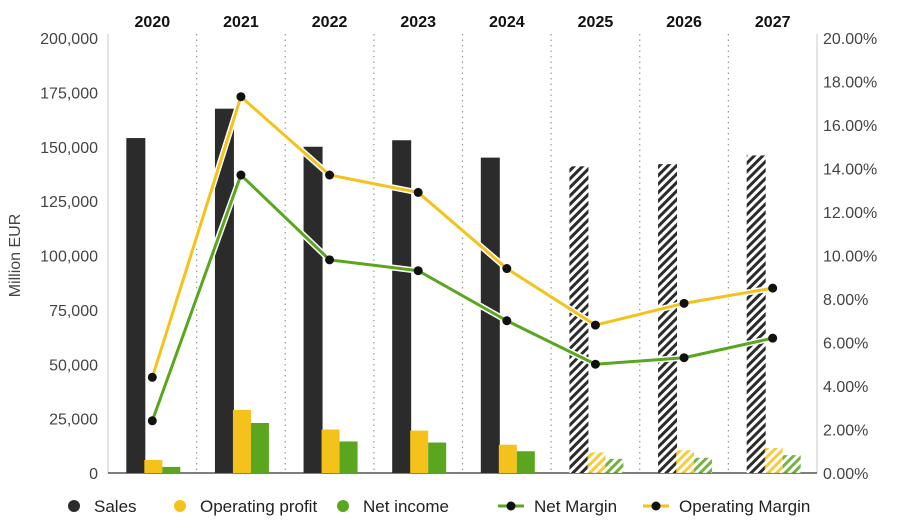 Image resolution: width=900 pixels, height=524 pixels. What do you see at coordinates (69, 39) in the screenshot?
I see `y-tick-label: 200,000` at bounding box center [69, 39].